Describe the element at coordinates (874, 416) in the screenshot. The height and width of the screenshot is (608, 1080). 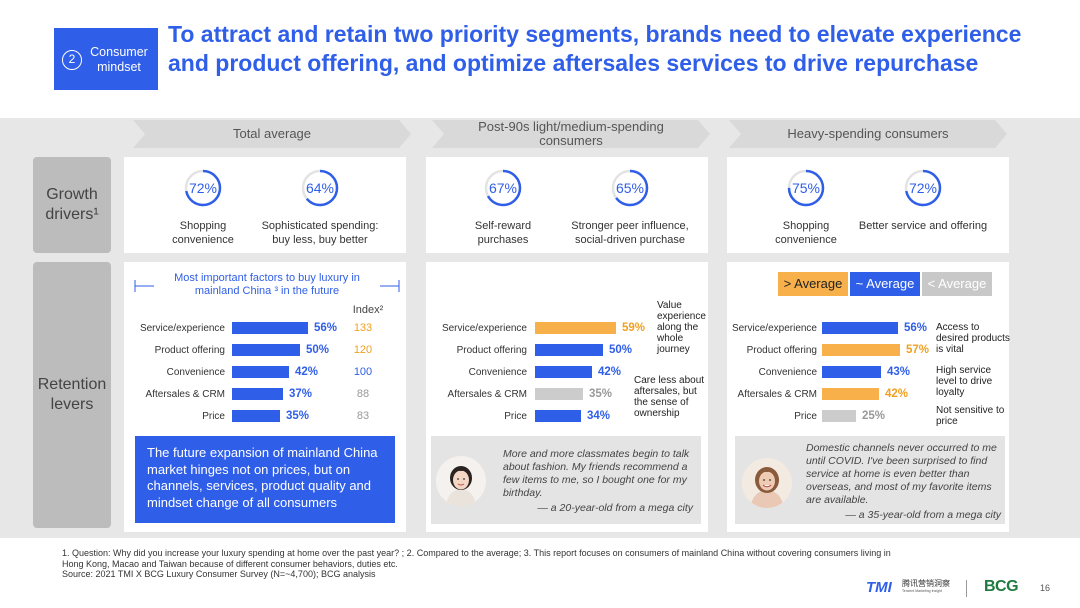
I see `bar-value: 25%` at that location.